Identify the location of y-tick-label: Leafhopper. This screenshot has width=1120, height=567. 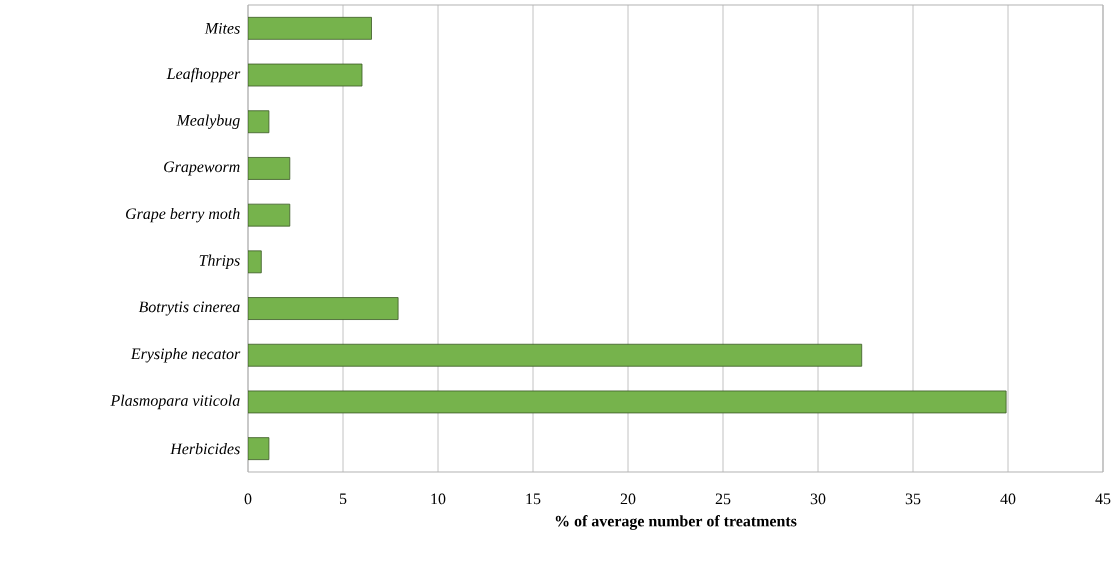
(203, 75).